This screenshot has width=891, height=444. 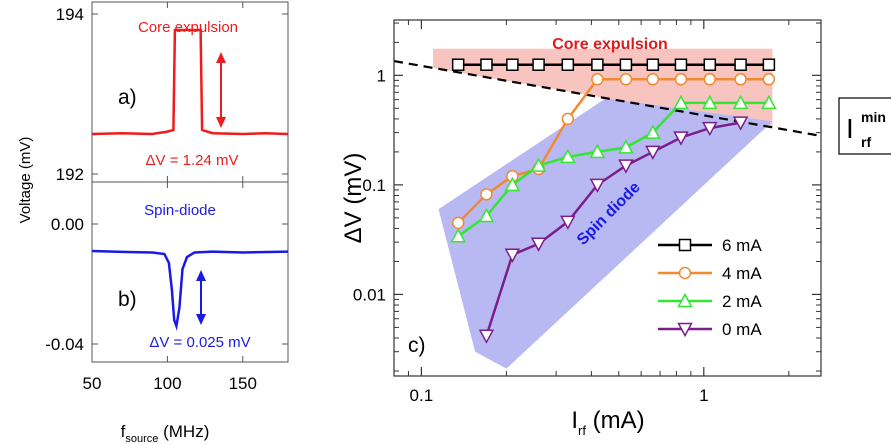 What do you see at coordinates (64, 344) in the screenshot?
I see `panel-b-ytick-label: -0.04` at bounding box center [64, 344].